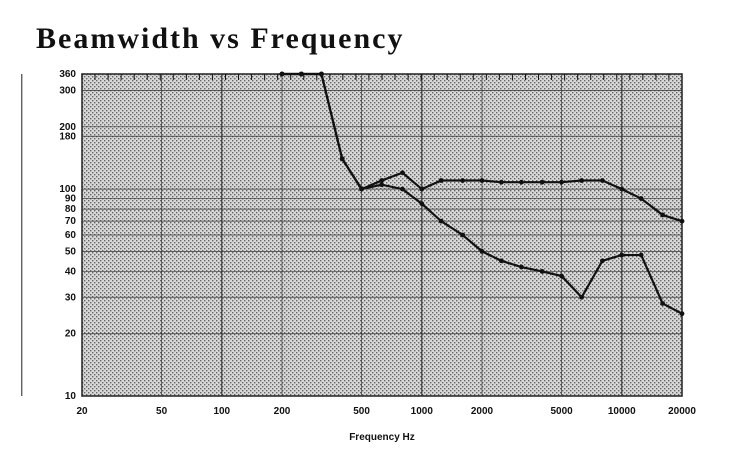 The image size is (753, 466). I want to click on y-tick-label: 20, so click(71, 334).